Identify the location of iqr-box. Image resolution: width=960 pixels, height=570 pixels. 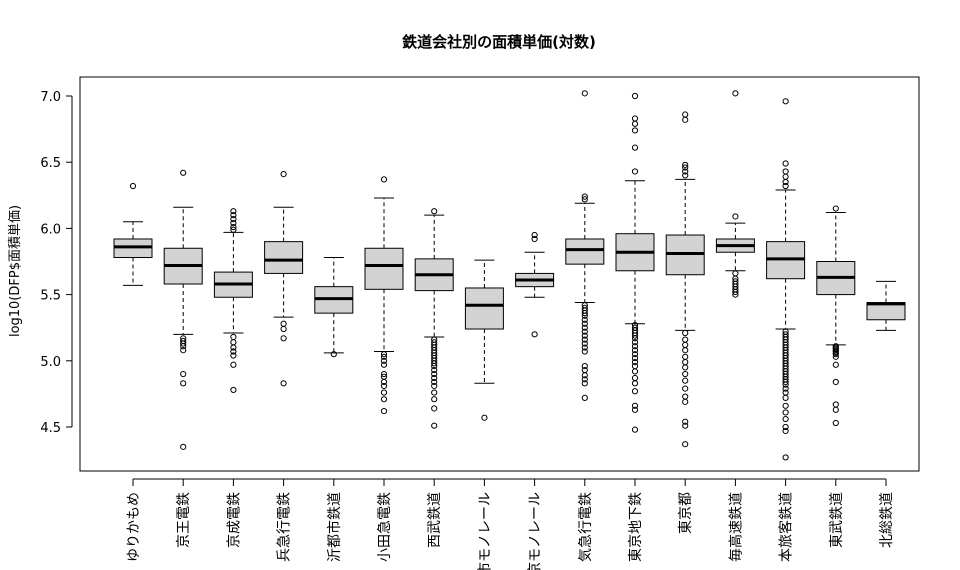
(585, 251).